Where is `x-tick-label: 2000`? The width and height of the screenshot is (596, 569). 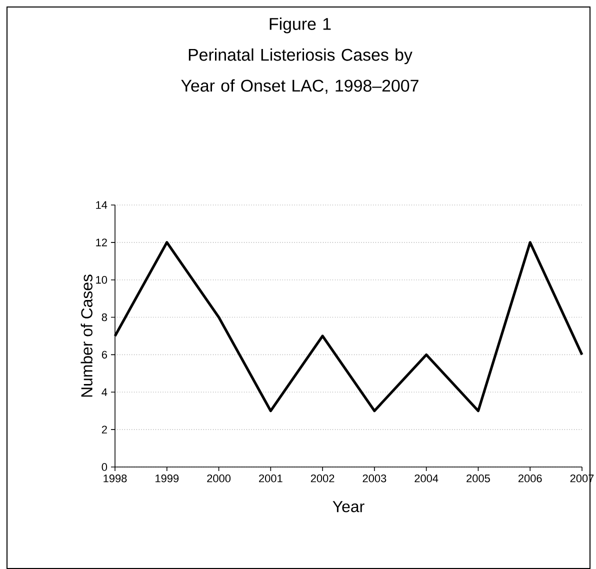
x-tick-label: 2000 is located at coordinates (219, 478).